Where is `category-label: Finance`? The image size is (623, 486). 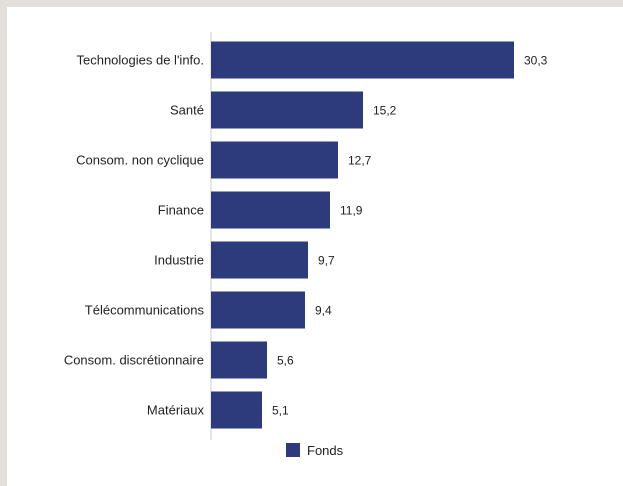 category-label: Finance is located at coordinates (181, 210).